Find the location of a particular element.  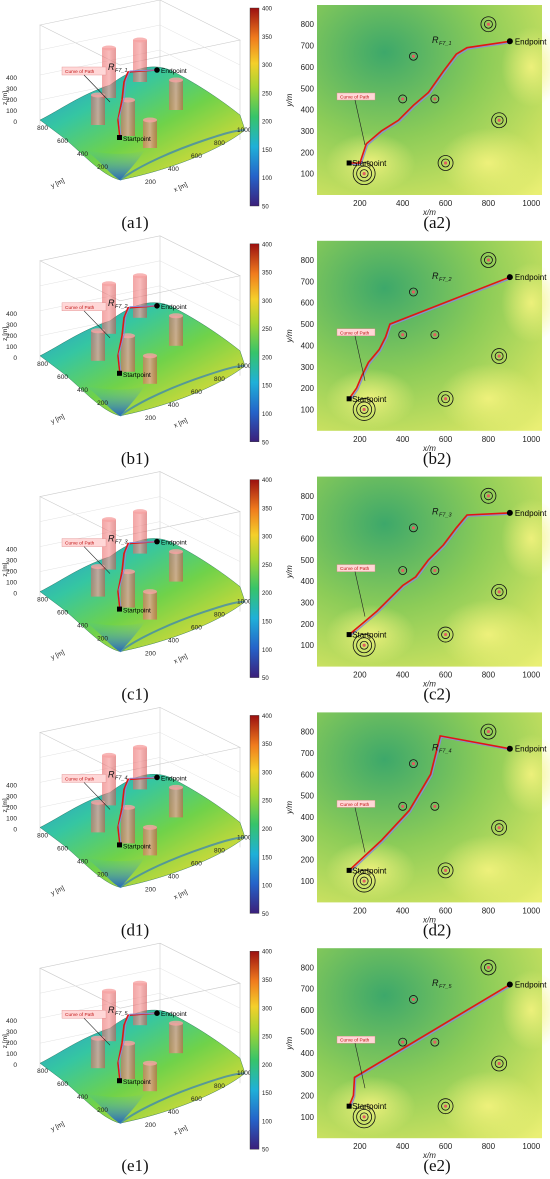

terrain-surface is located at coordinates (142, 595).